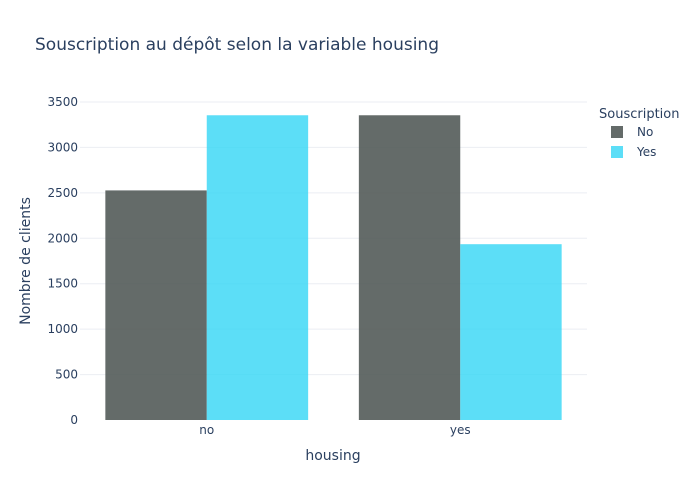 This screenshot has height=504, width=700. Describe the element at coordinates (645, 132) in the screenshot. I see `legend-label: No` at that location.